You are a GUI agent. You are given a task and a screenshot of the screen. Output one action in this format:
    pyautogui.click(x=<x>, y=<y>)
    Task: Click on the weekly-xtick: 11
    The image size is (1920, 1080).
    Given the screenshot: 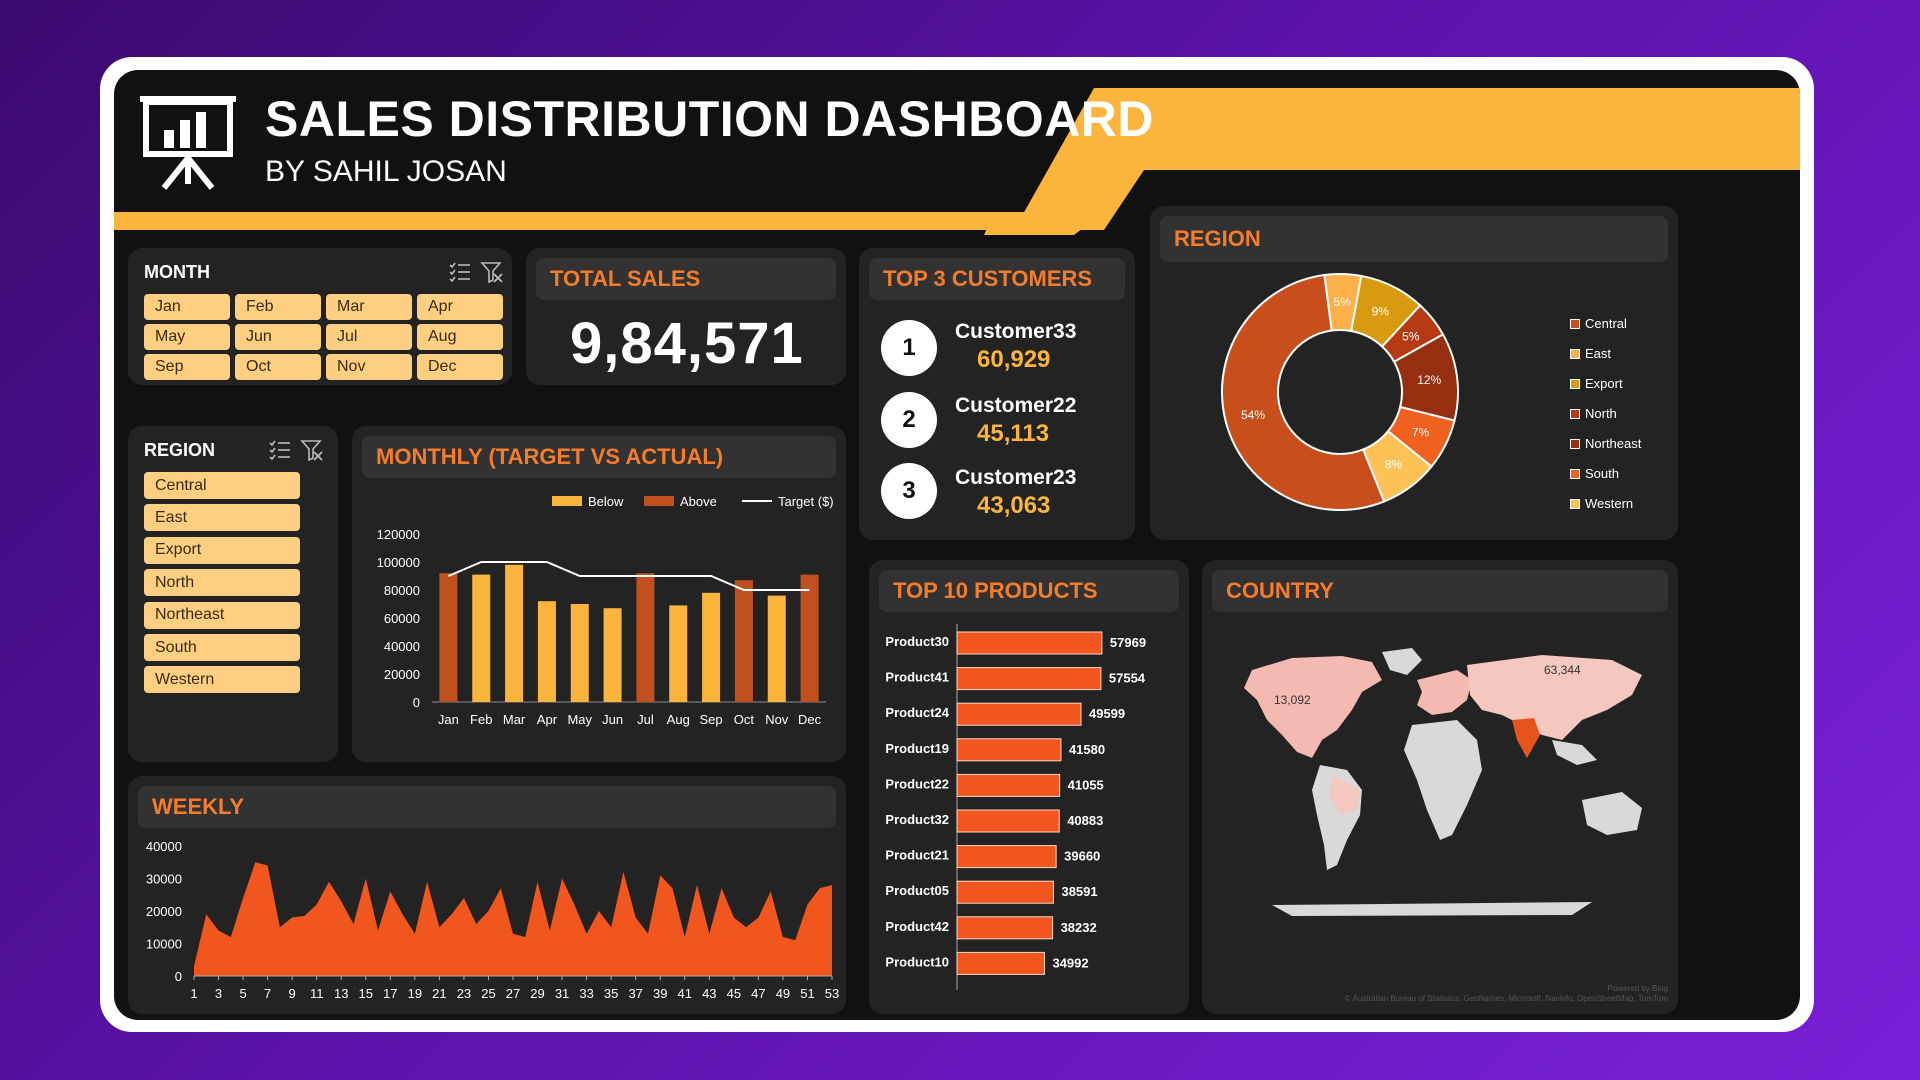 What is the action you would take?
    pyautogui.click(x=317, y=993)
    